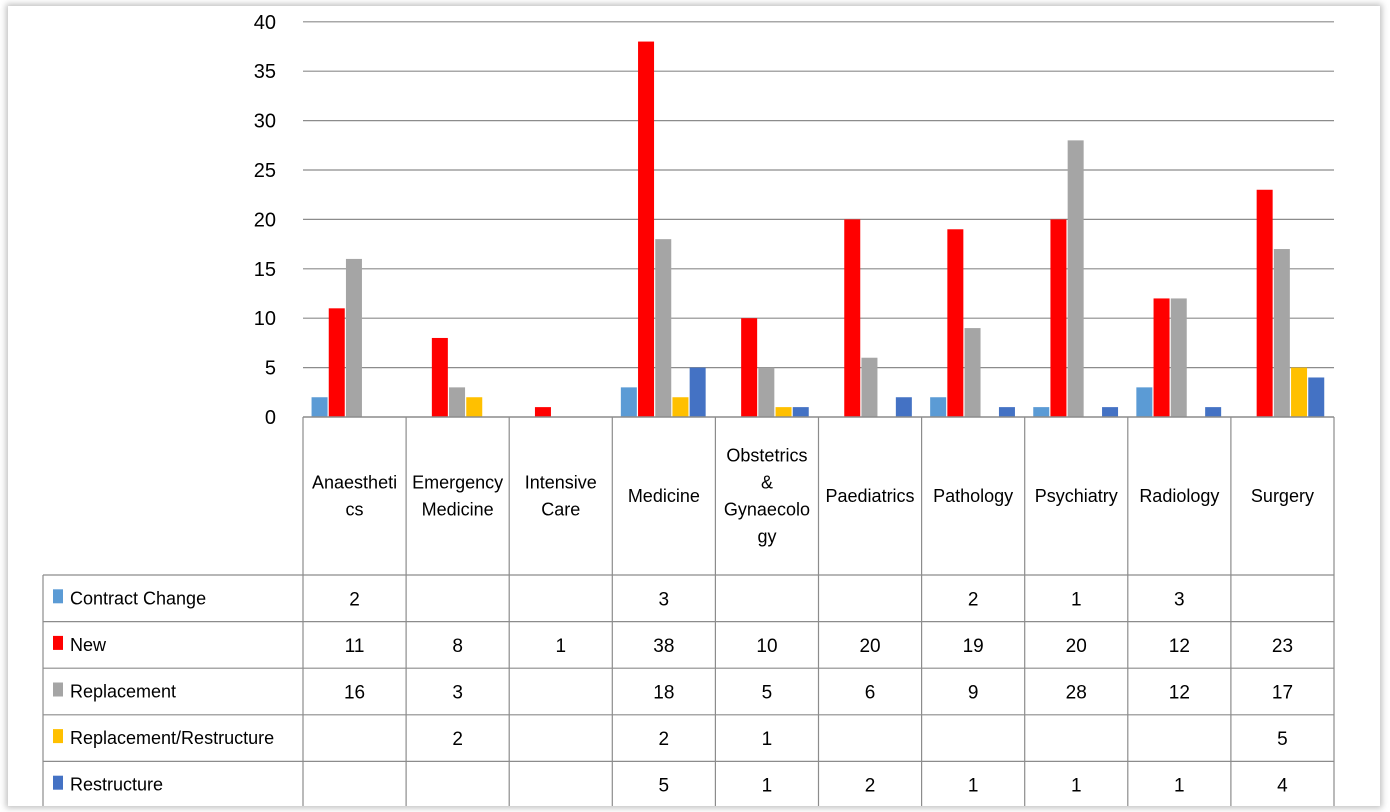  I want to click on data-label: 16, so click(354, 693).